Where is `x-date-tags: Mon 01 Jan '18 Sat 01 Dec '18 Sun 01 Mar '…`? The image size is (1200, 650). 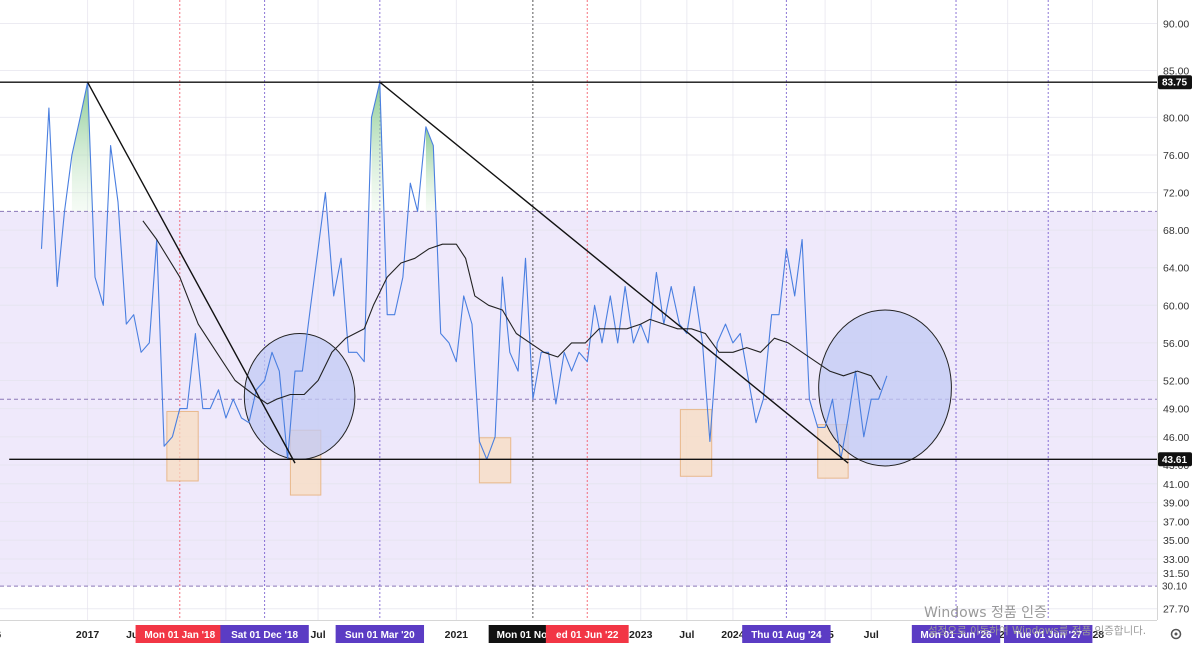 x-date-tags: Mon 01 Jan '18 Sat 01 Dec '18 Sun 01 Mar '… is located at coordinates (614, 634).